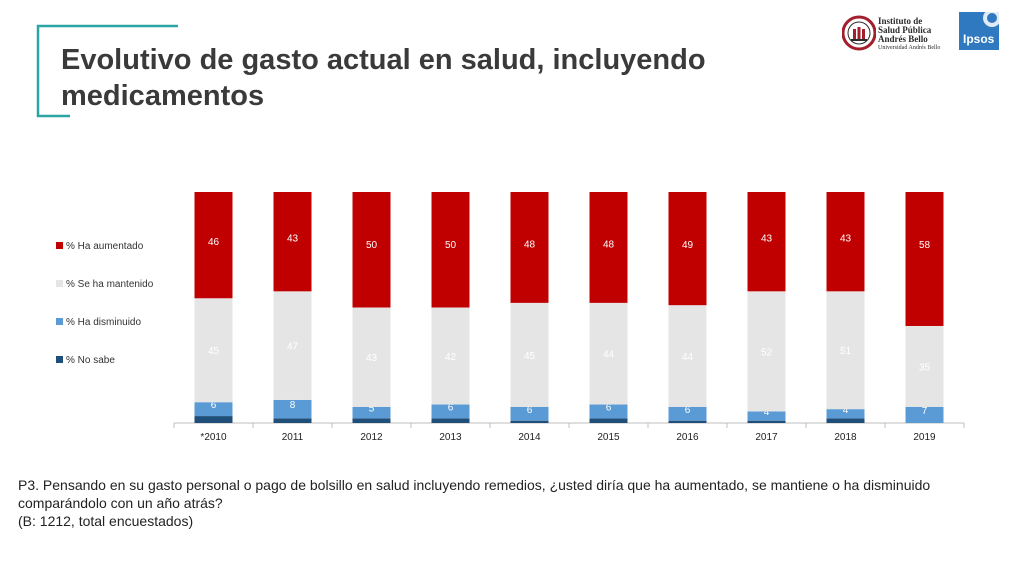 The image size is (1024, 576). I want to click on data-label: 42, so click(451, 357).